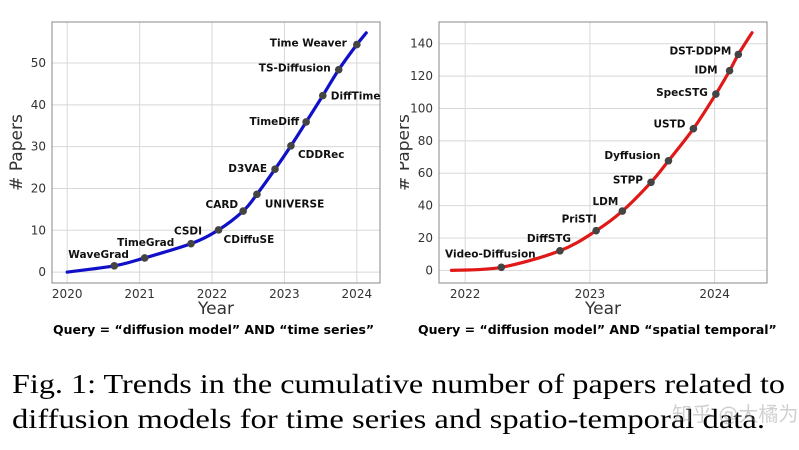  Describe the element at coordinates (425, 141) in the screenshot. I see `y-tick-label: 80` at that location.